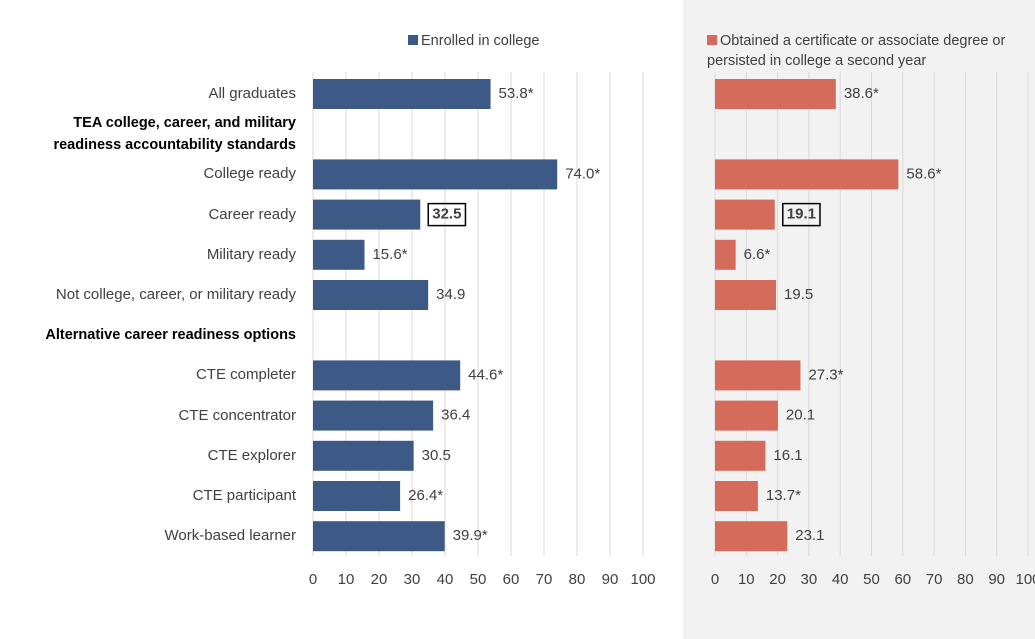  What do you see at coordinates (757, 254) in the screenshot?
I see `data-label: 6.6*` at bounding box center [757, 254].